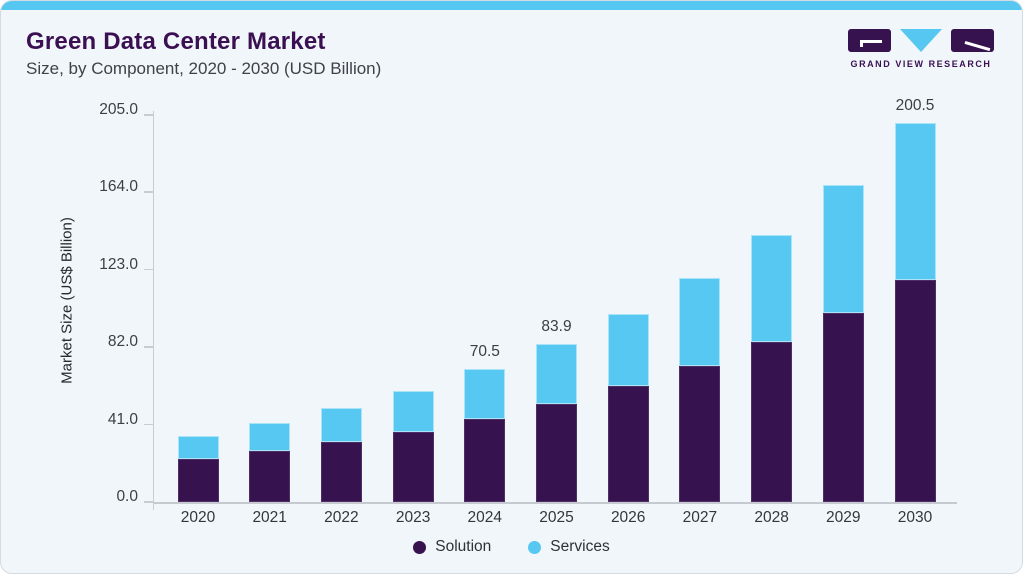  What do you see at coordinates (198, 517) in the screenshot?
I see `x-tick-label-2020: 2020` at bounding box center [198, 517].